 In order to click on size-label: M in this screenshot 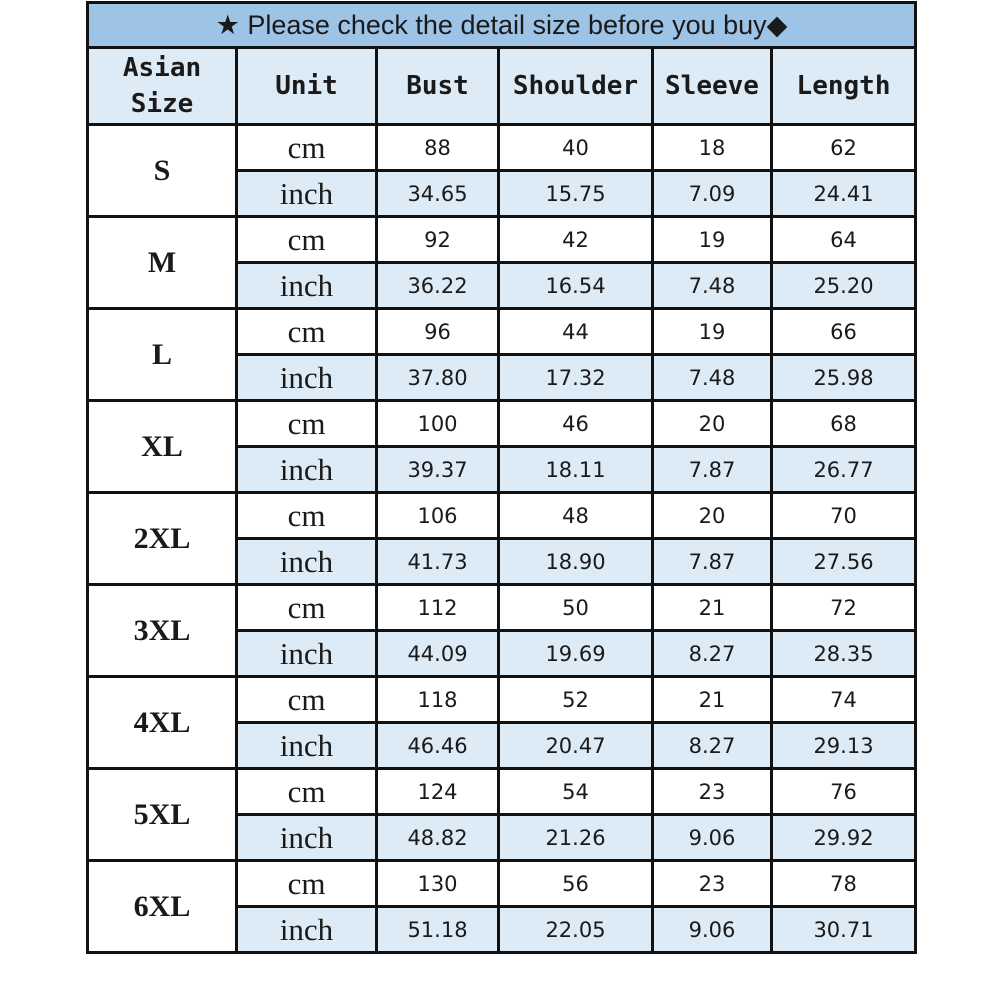, I will do `click(162, 262)`.